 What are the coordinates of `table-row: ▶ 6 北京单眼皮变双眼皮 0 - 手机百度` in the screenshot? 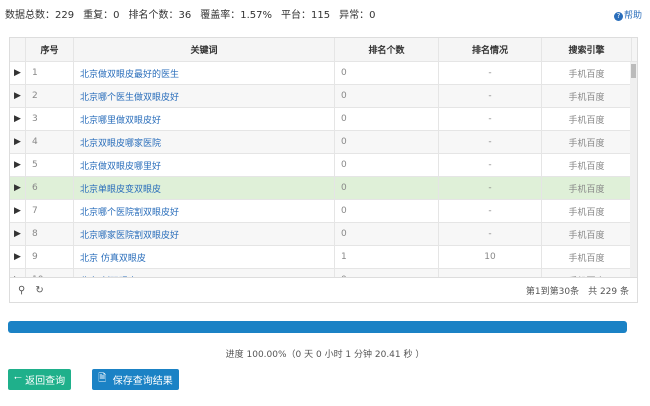 It's located at (323, 188).